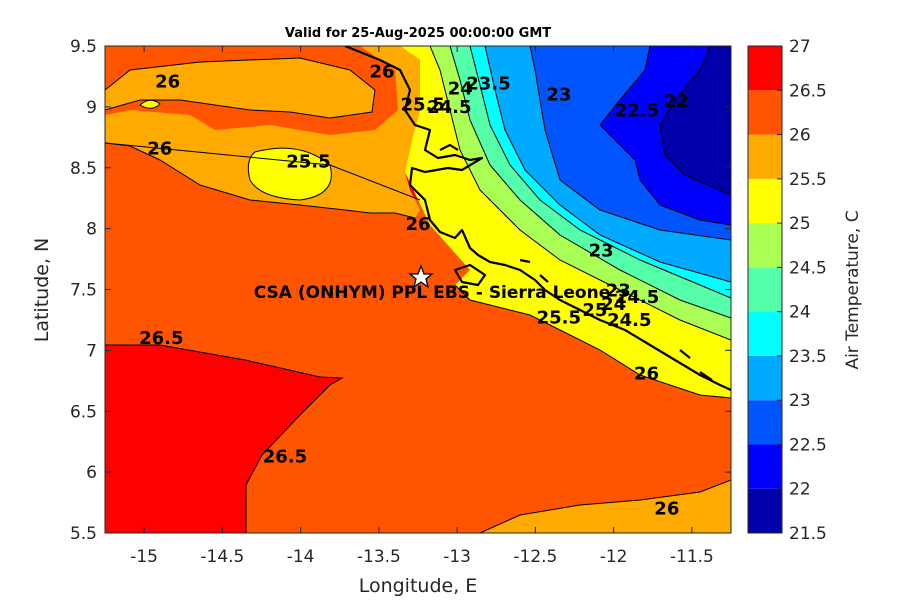  I want to click on colorbar-tick-label: 24.5, so click(808, 268).